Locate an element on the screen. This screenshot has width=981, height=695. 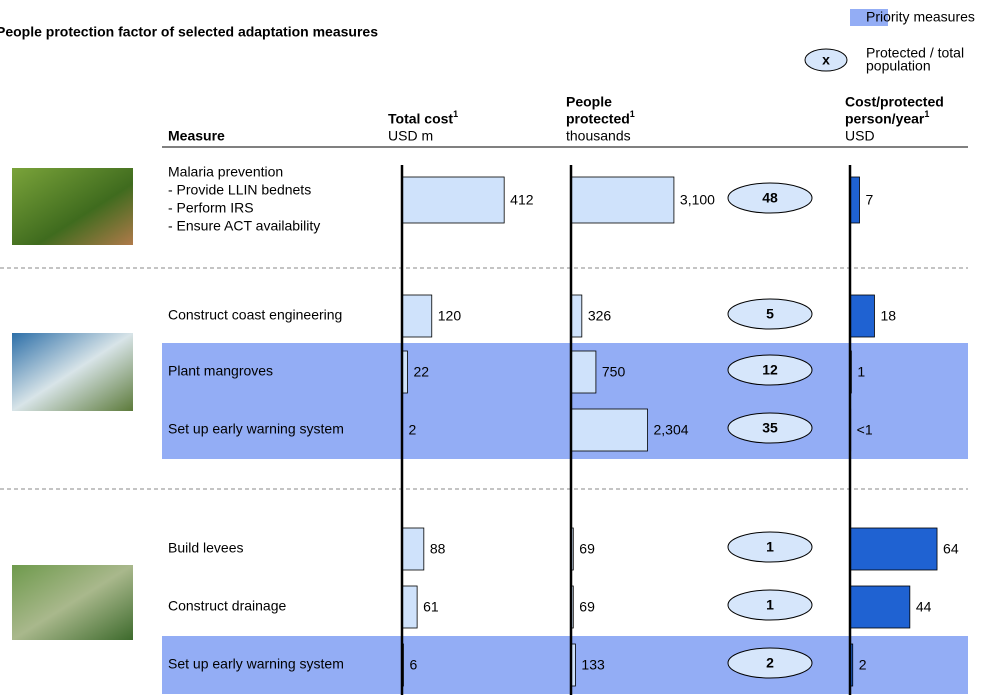
river-photo is located at coordinates (72, 602).